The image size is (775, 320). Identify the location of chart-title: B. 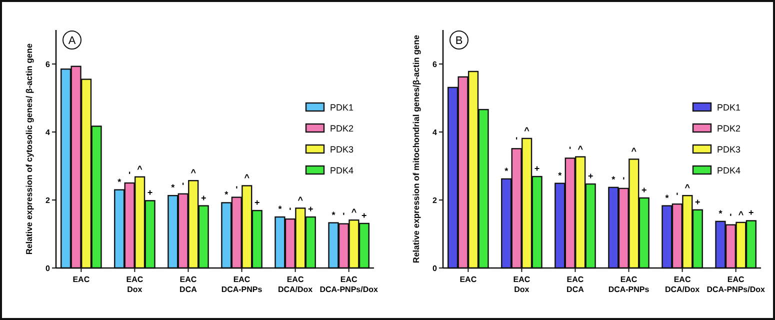
(459, 41).